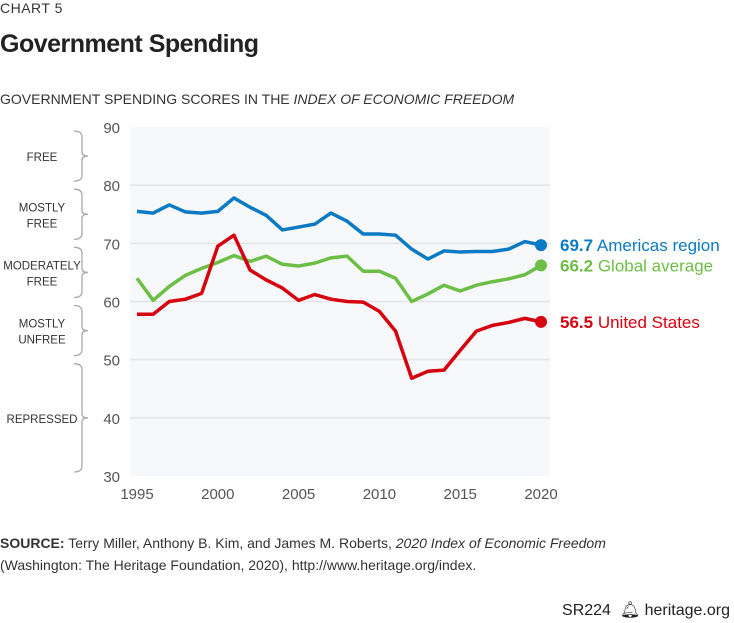 The height and width of the screenshot is (623, 734). What do you see at coordinates (111, 244) in the screenshot?
I see `y-tick-label: 70` at bounding box center [111, 244].